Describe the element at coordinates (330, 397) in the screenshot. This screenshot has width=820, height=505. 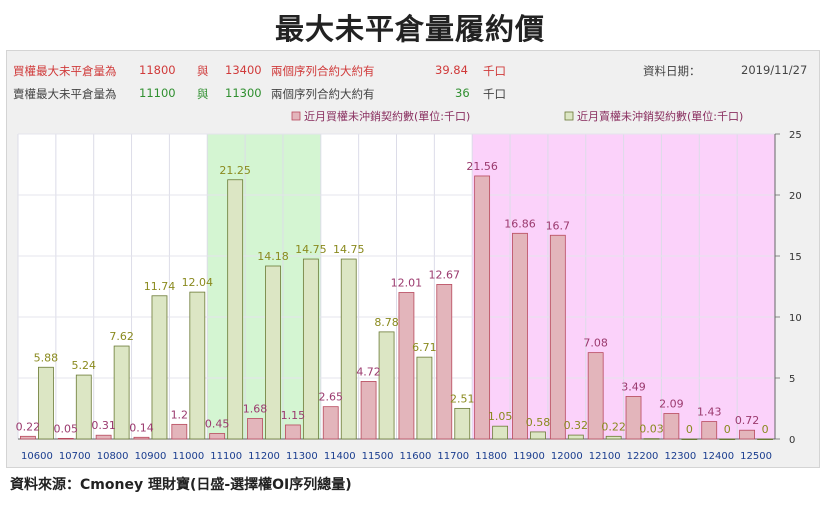
I see `data-label-call: 2.65` at that location.